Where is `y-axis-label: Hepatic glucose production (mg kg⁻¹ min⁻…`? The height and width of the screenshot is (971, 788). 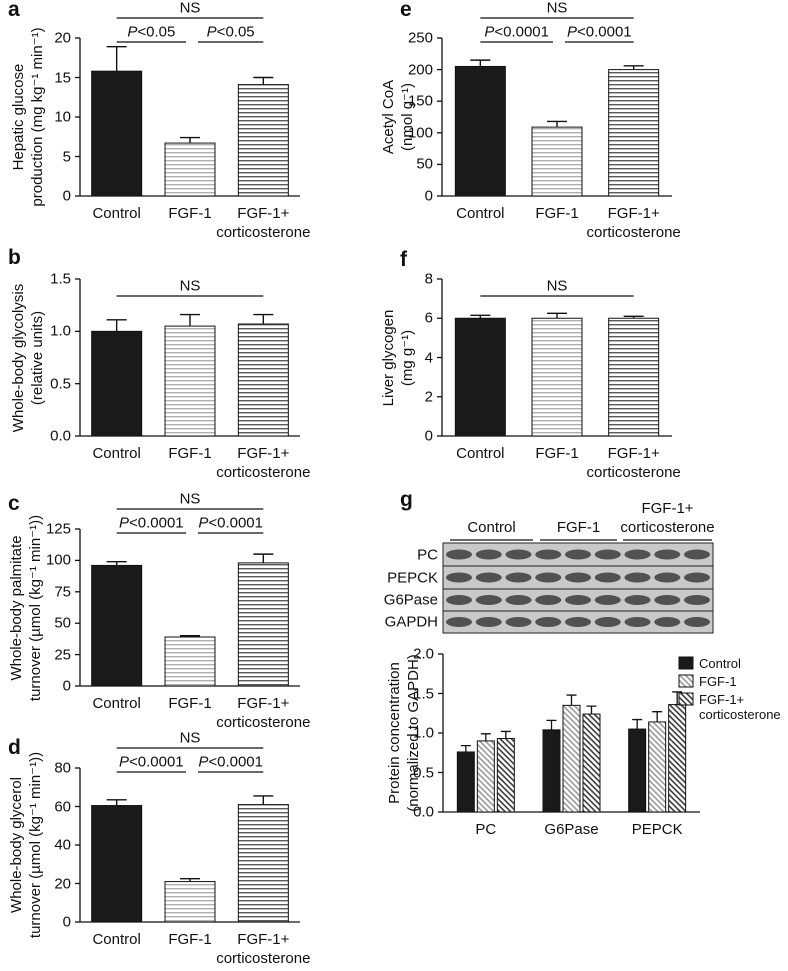
y-axis-label: Hepatic glucose production (mg kg⁻¹ min⁻… is located at coordinates (28, 117).